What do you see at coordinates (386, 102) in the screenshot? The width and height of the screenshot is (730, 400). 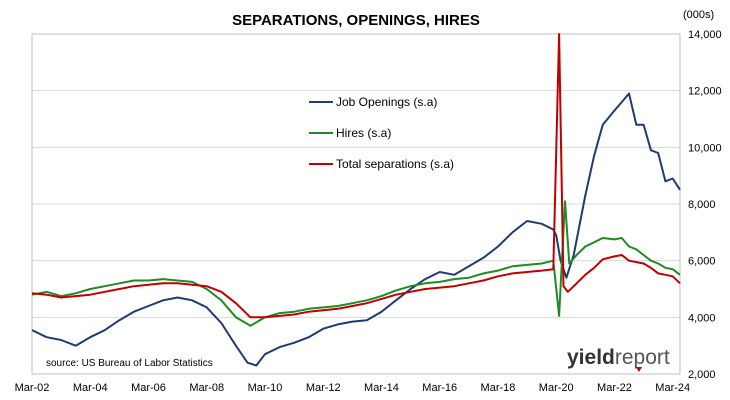 I see `legend-label-job-openings: Job Openings (s.a)` at bounding box center [386, 102].